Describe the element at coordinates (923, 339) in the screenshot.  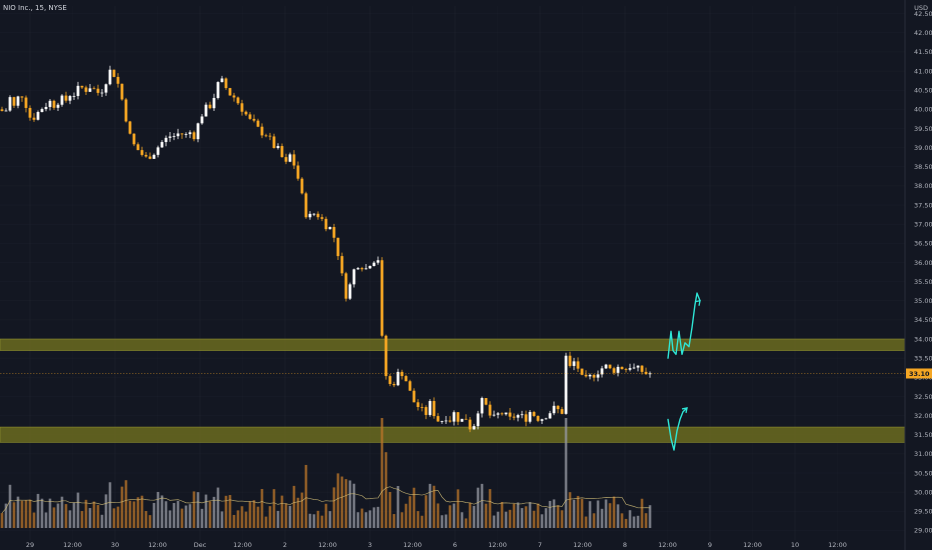
I see `price-tick-label: 34.00` at that location.